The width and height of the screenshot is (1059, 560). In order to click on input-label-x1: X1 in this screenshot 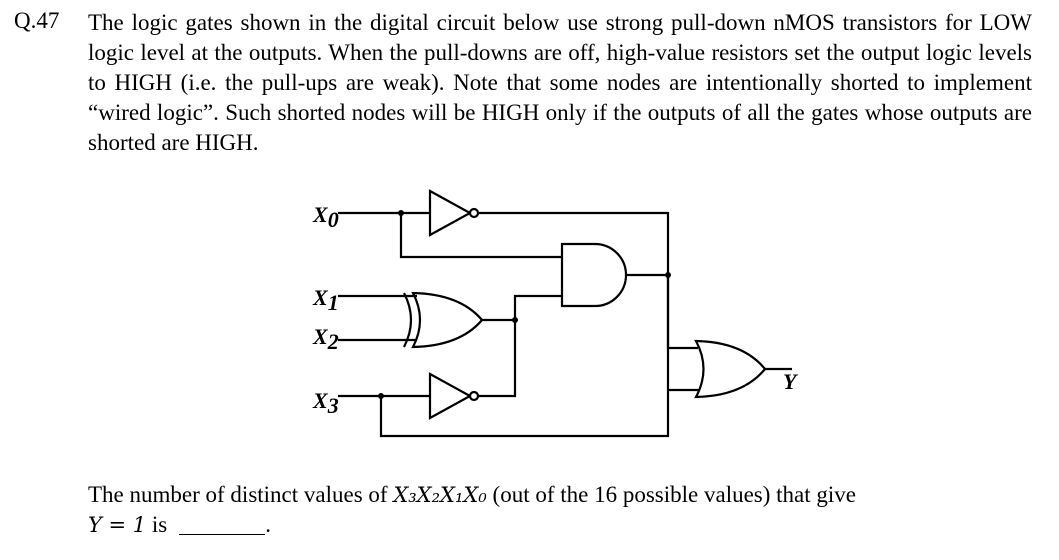, I will do `click(325, 300)`.